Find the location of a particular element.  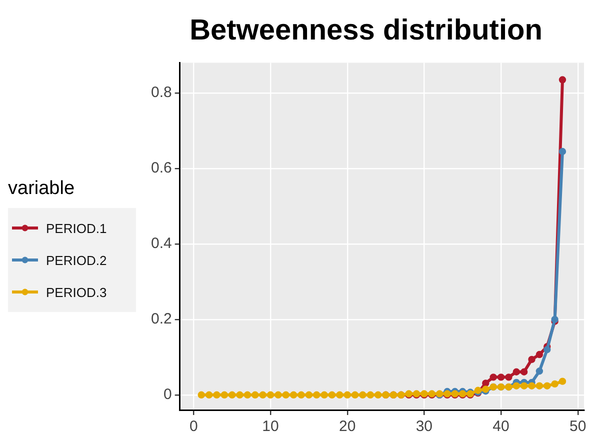

legend-title: variable is located at coordinates (42, 189).